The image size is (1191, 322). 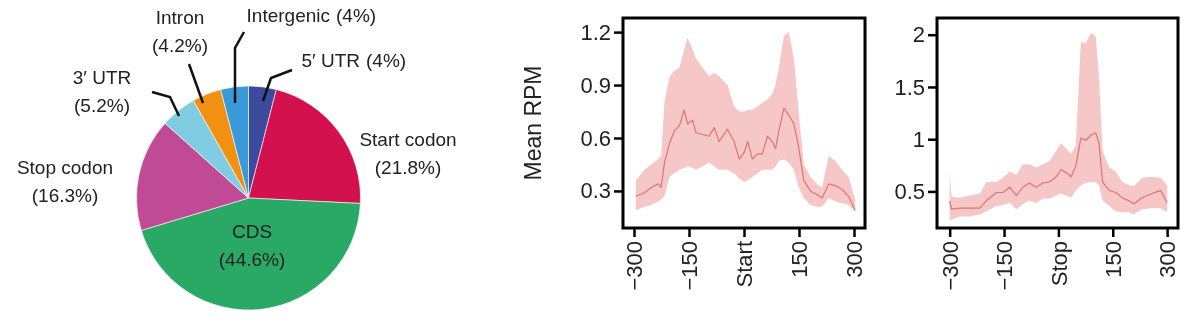 I want to click on y-tick-label: 0.6, so click(x=595, y=138).